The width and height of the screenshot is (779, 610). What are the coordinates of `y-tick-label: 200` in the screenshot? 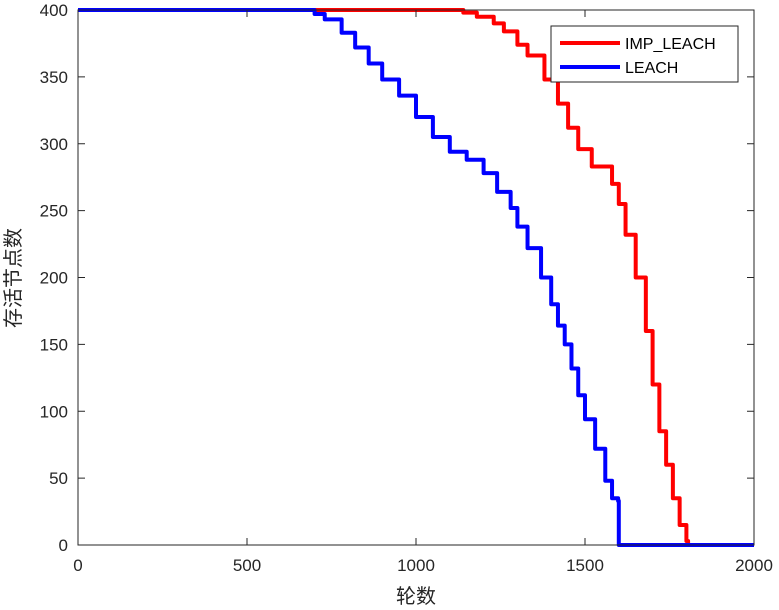 It's located at (54, 278).